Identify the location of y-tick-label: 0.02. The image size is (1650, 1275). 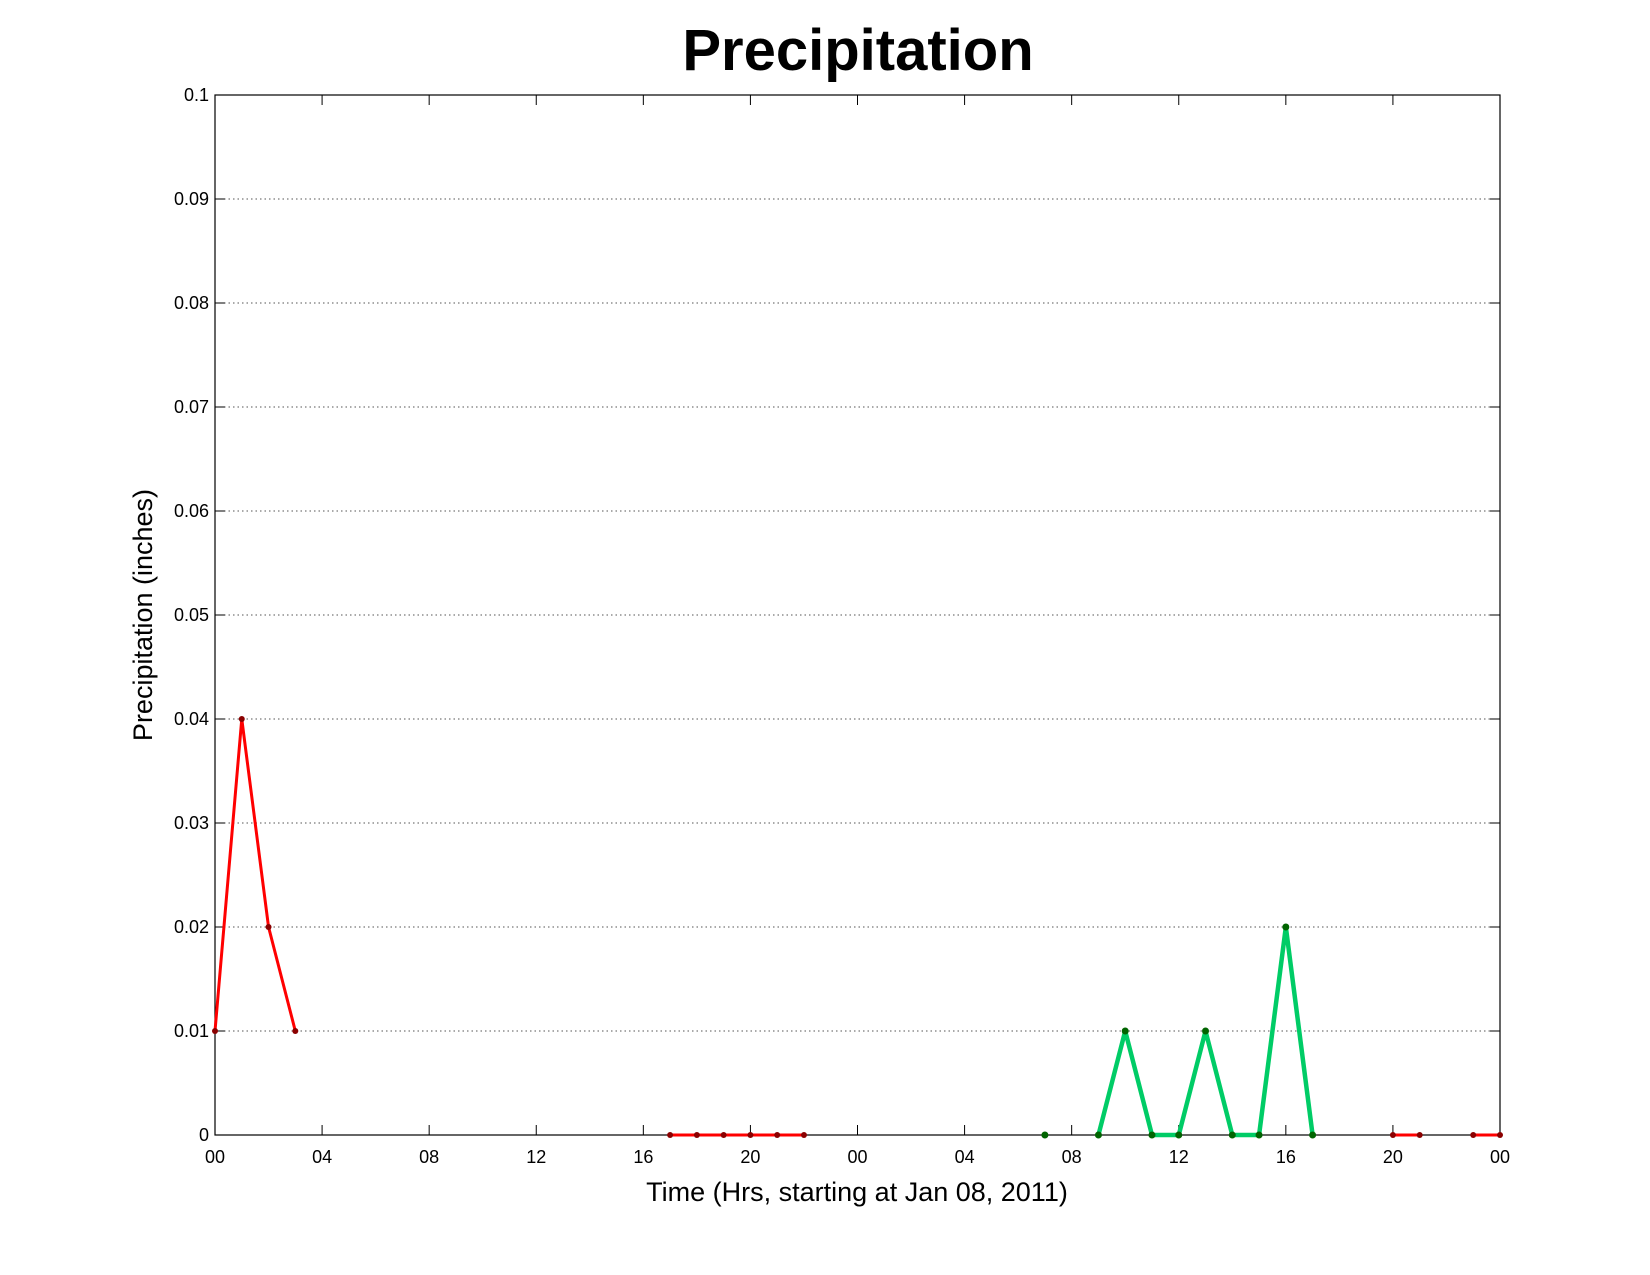
(191, 927).